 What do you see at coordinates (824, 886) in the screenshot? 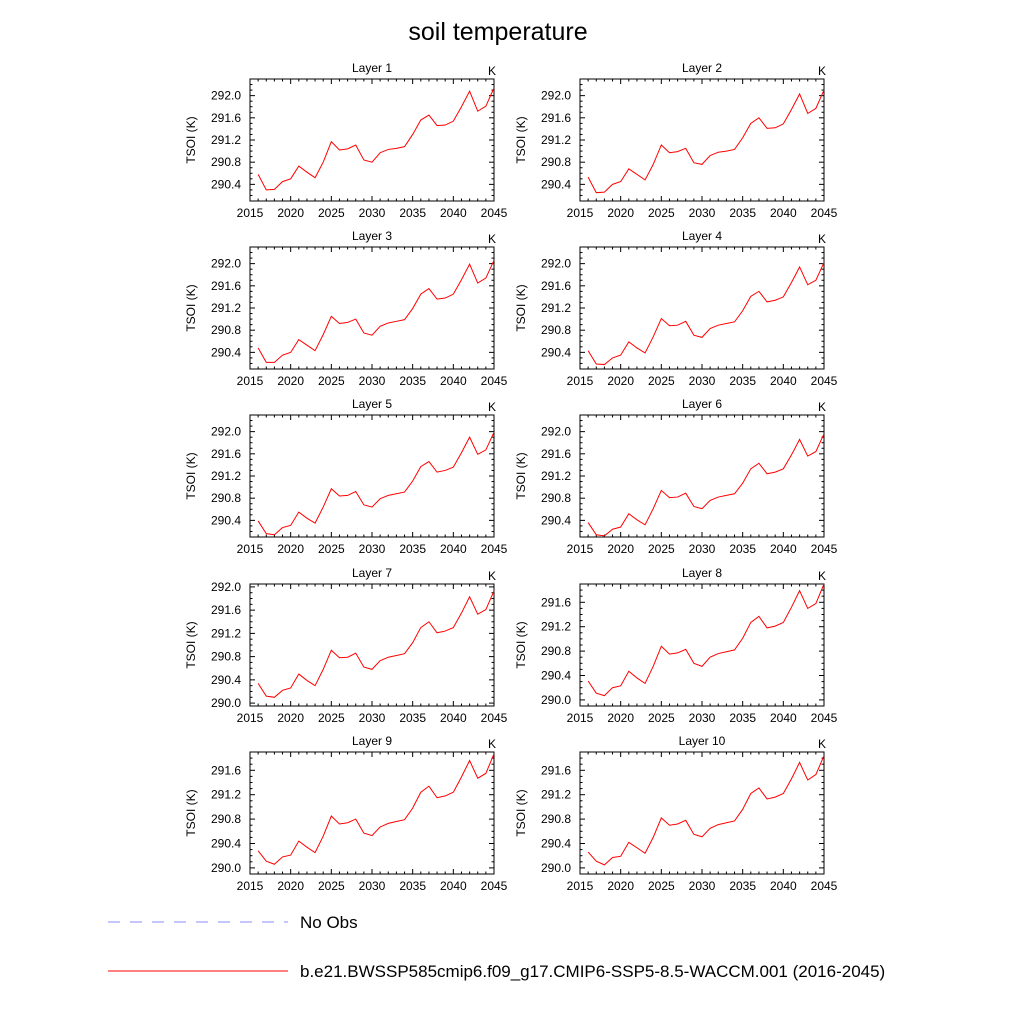
I see `layer-10-x-tick-label: 2045` at bounding box center [824, 886].